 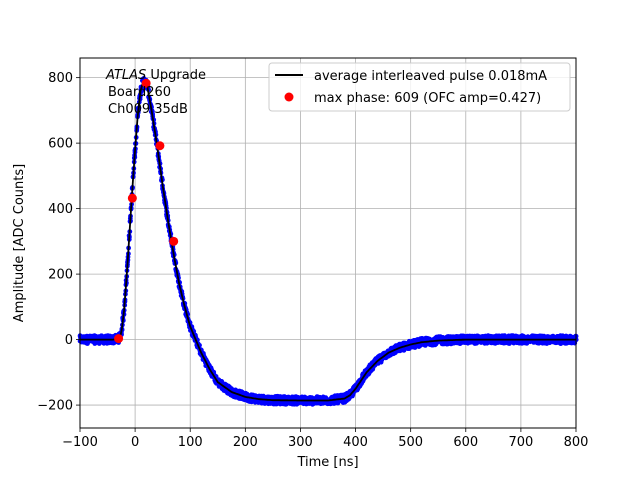 I want to click on y-tick-label: −200, so click(x=55, y=406).